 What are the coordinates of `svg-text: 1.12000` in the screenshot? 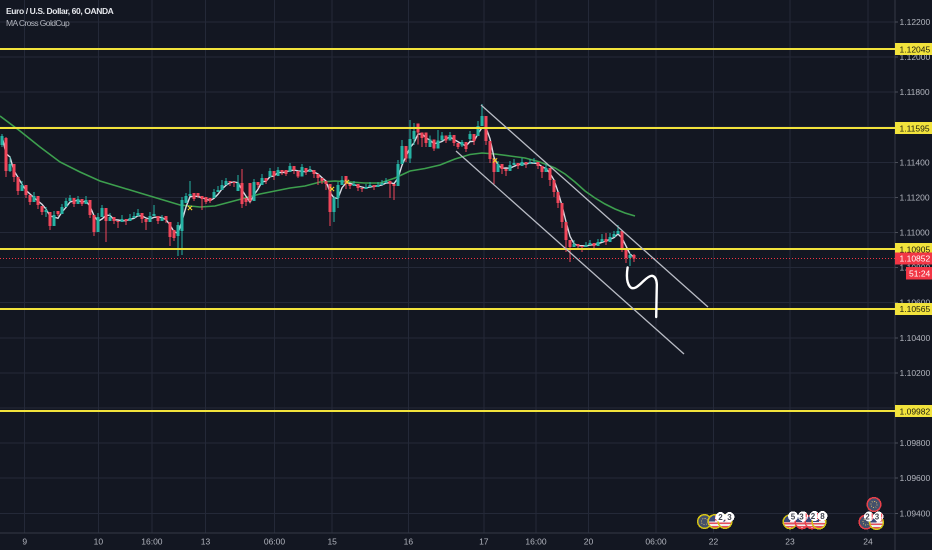 It's located at (915, 57).